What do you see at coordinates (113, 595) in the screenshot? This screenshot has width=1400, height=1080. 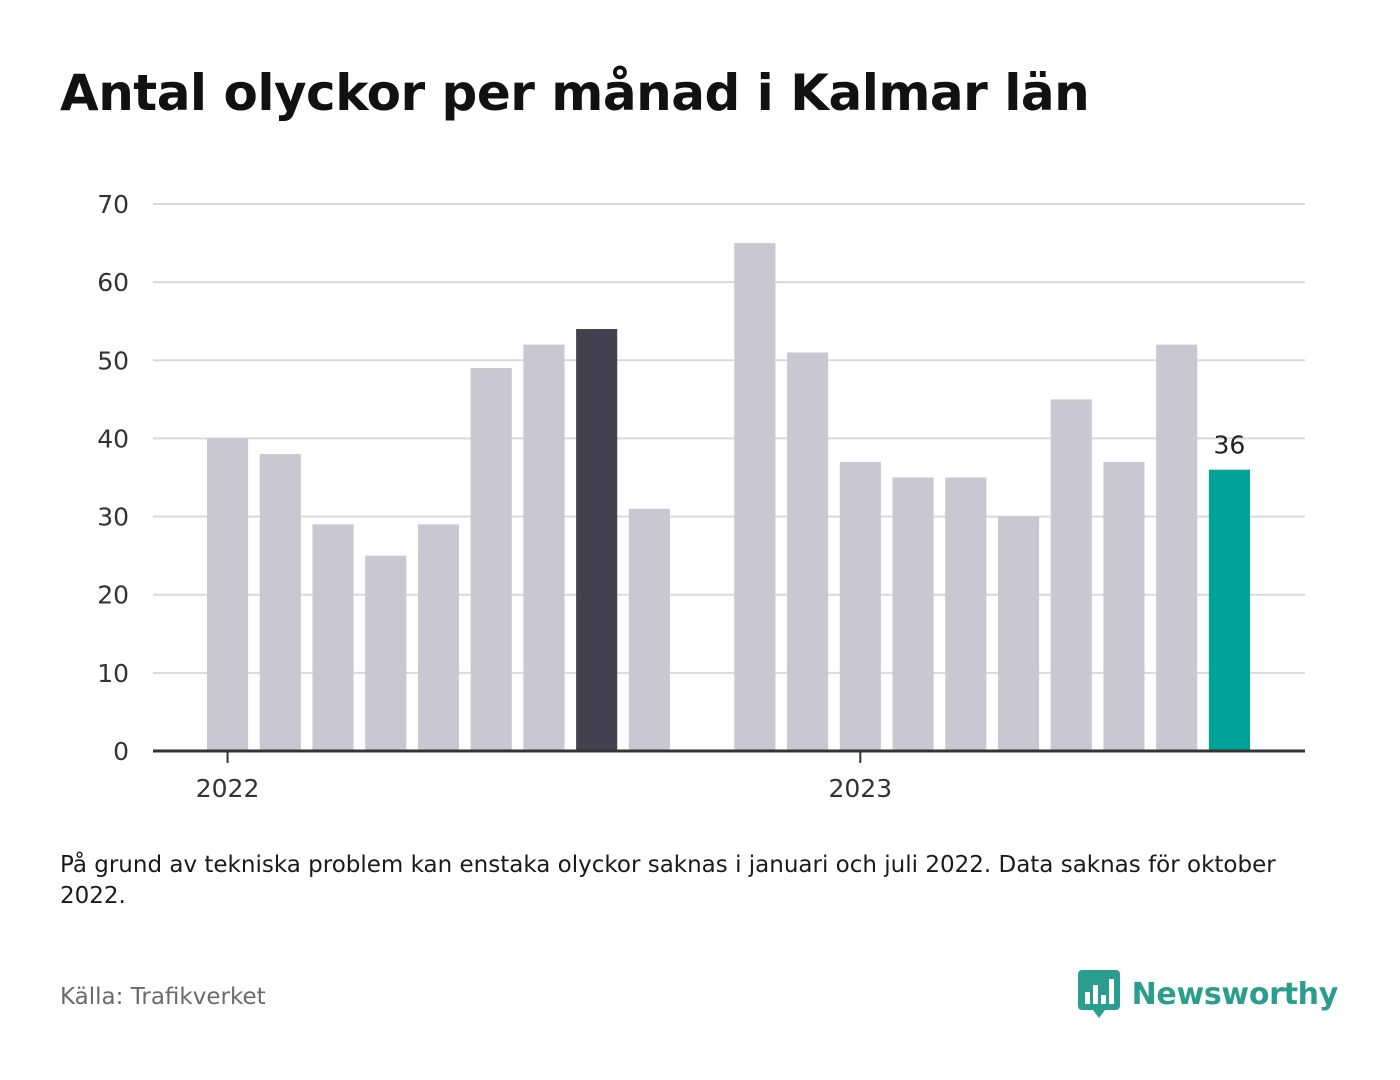 I see `y-tick-label-20: 20` at bounding box center [113, 595].